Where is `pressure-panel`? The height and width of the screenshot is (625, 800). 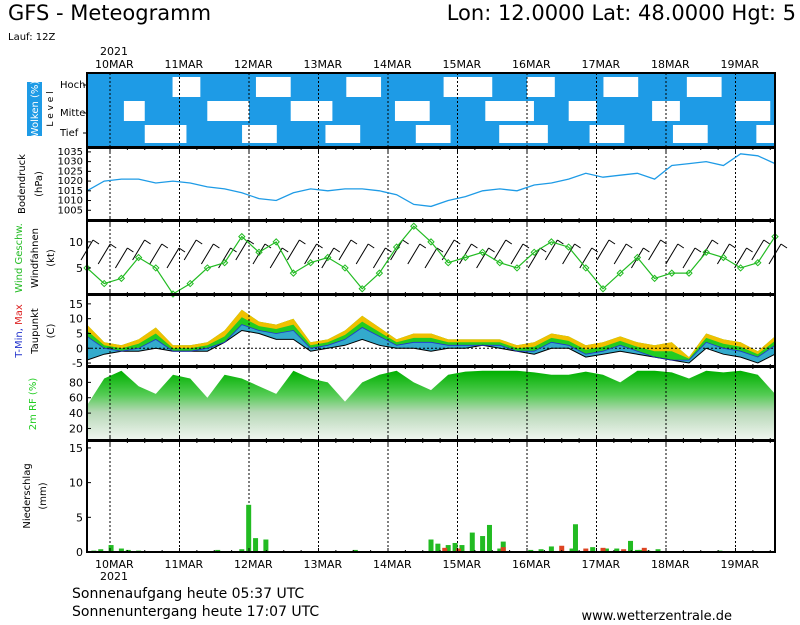 pressure-panel is located at coordinates (431, 184).